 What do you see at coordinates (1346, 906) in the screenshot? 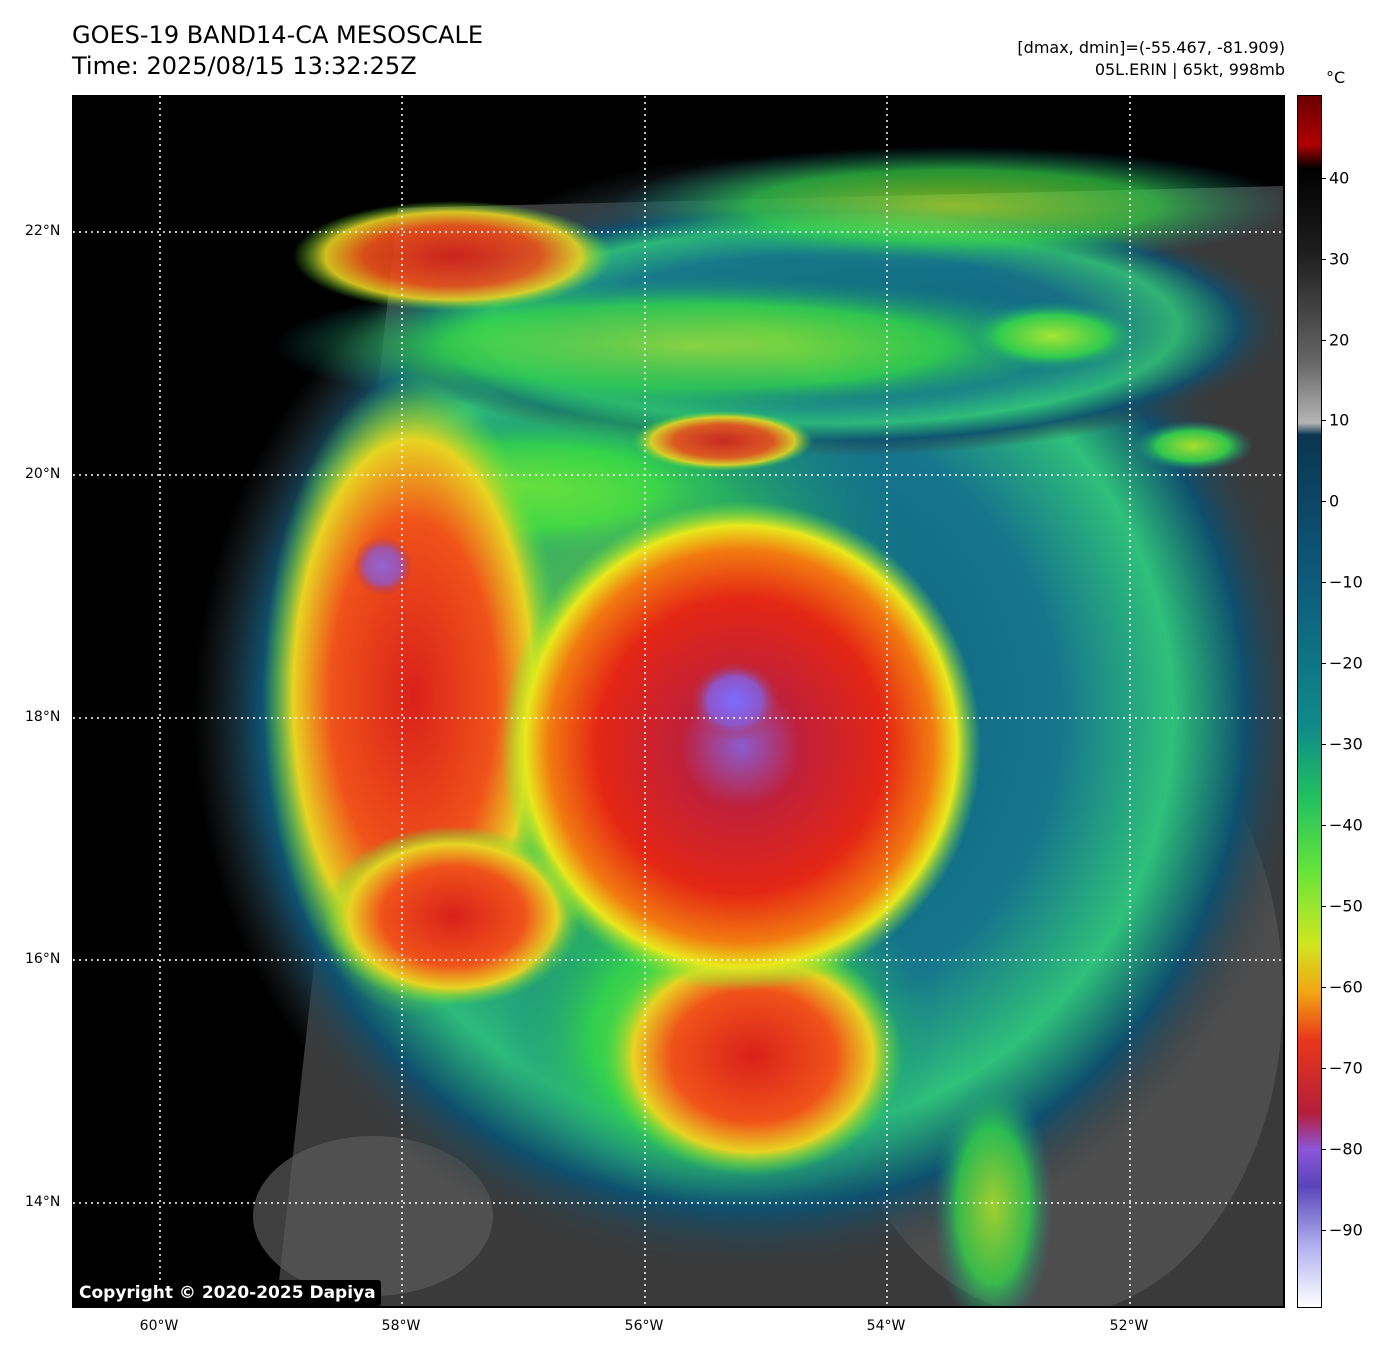
I see `colorbar-label: −50` at bounding box center [1346, 906].